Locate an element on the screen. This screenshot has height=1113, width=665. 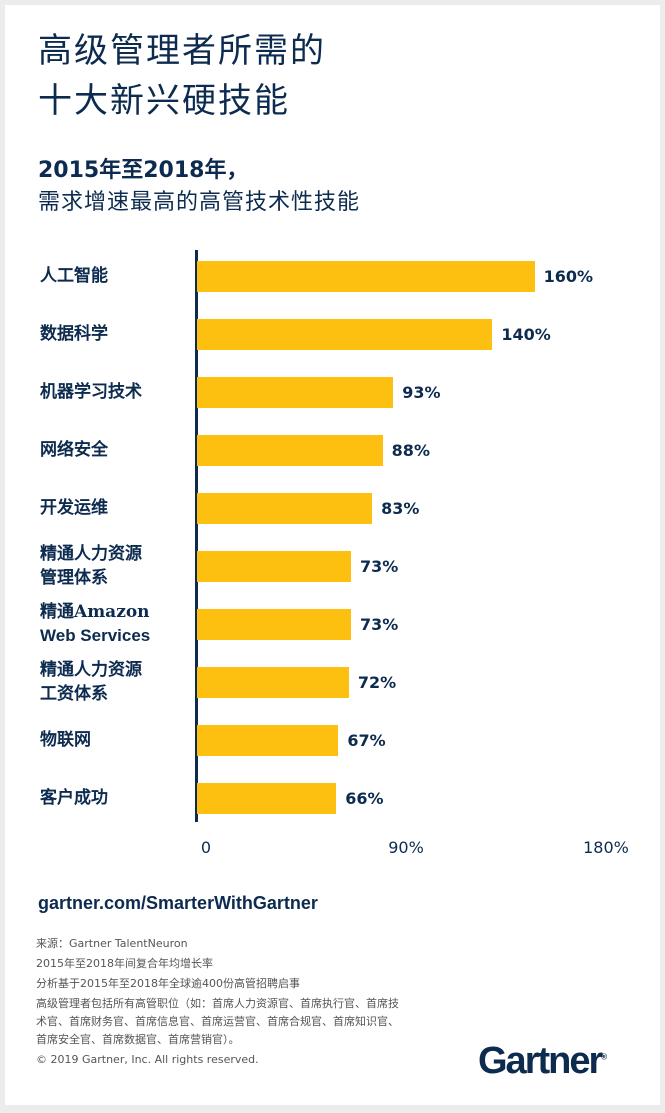
value-label: 66% is located at coordinates (364, 798).